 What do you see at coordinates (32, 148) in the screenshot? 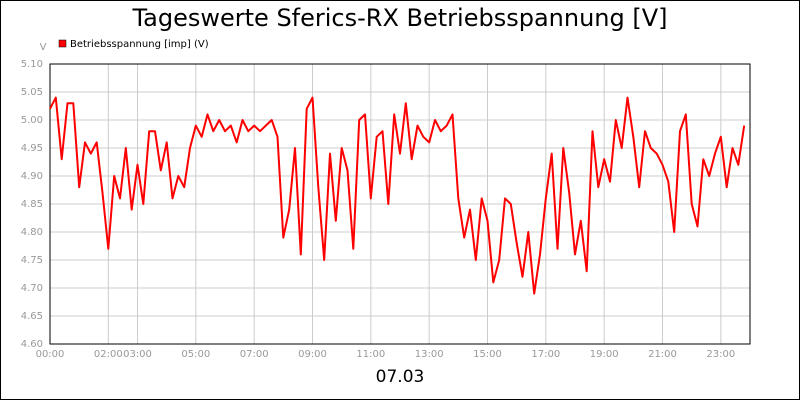
I see `y-tick-label: 4.95` at bounding box center [32, 148].